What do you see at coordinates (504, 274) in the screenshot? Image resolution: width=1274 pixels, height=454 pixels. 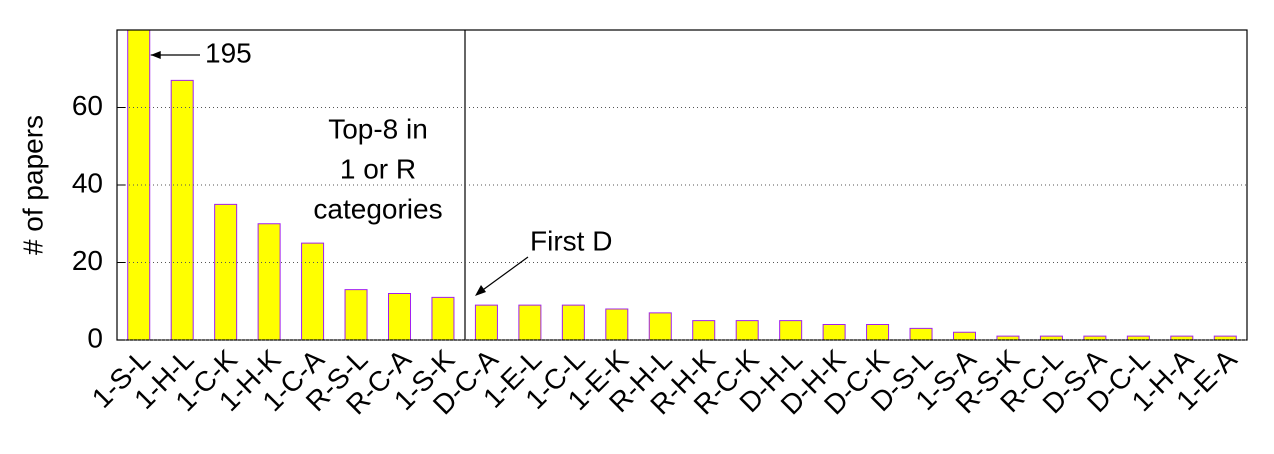 I see `annotation-arrow` at bounding box center [504, 274].